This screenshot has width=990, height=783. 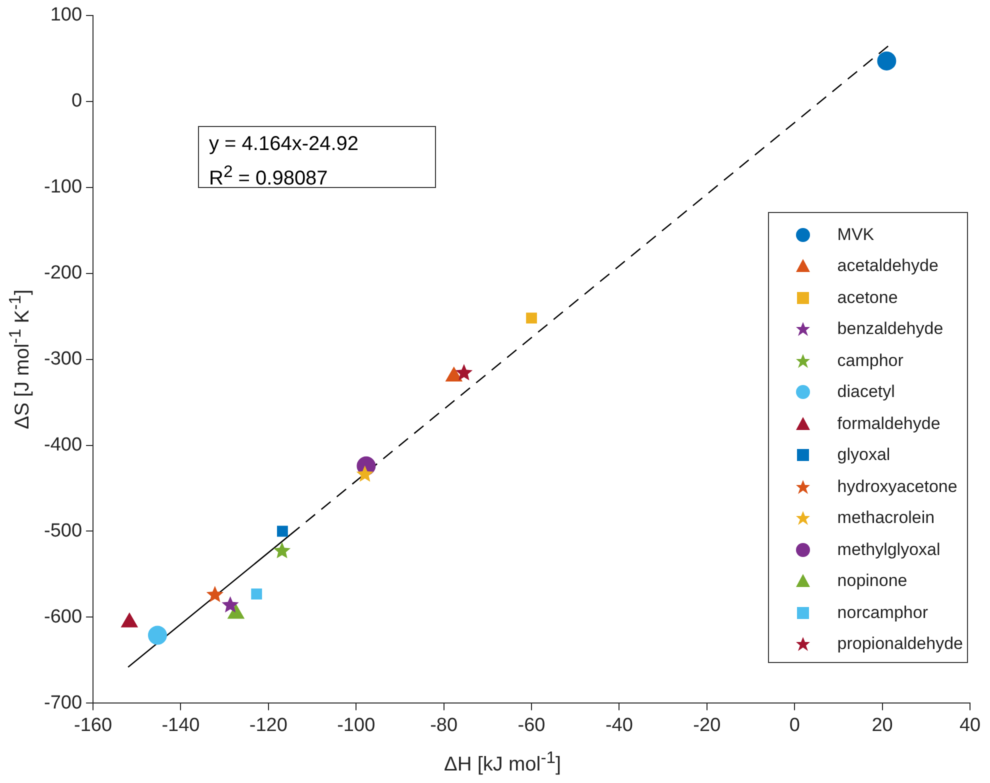 I want to click on y-tick-label: -100, so click(x=63, y=187).